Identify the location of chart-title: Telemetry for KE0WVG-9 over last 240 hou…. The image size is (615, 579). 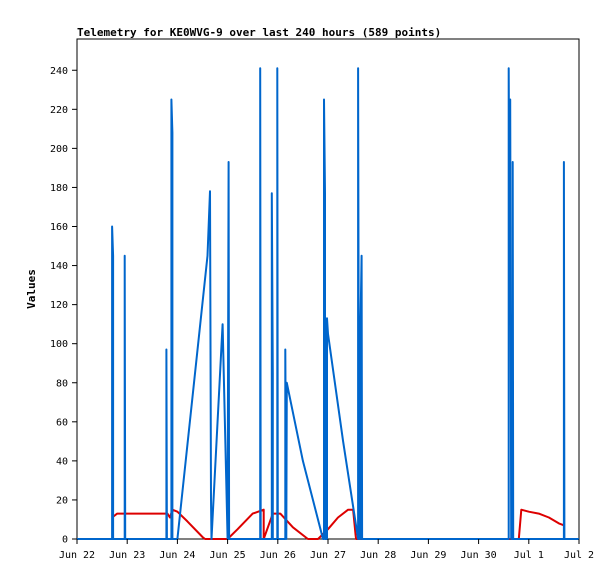
(259, 32).